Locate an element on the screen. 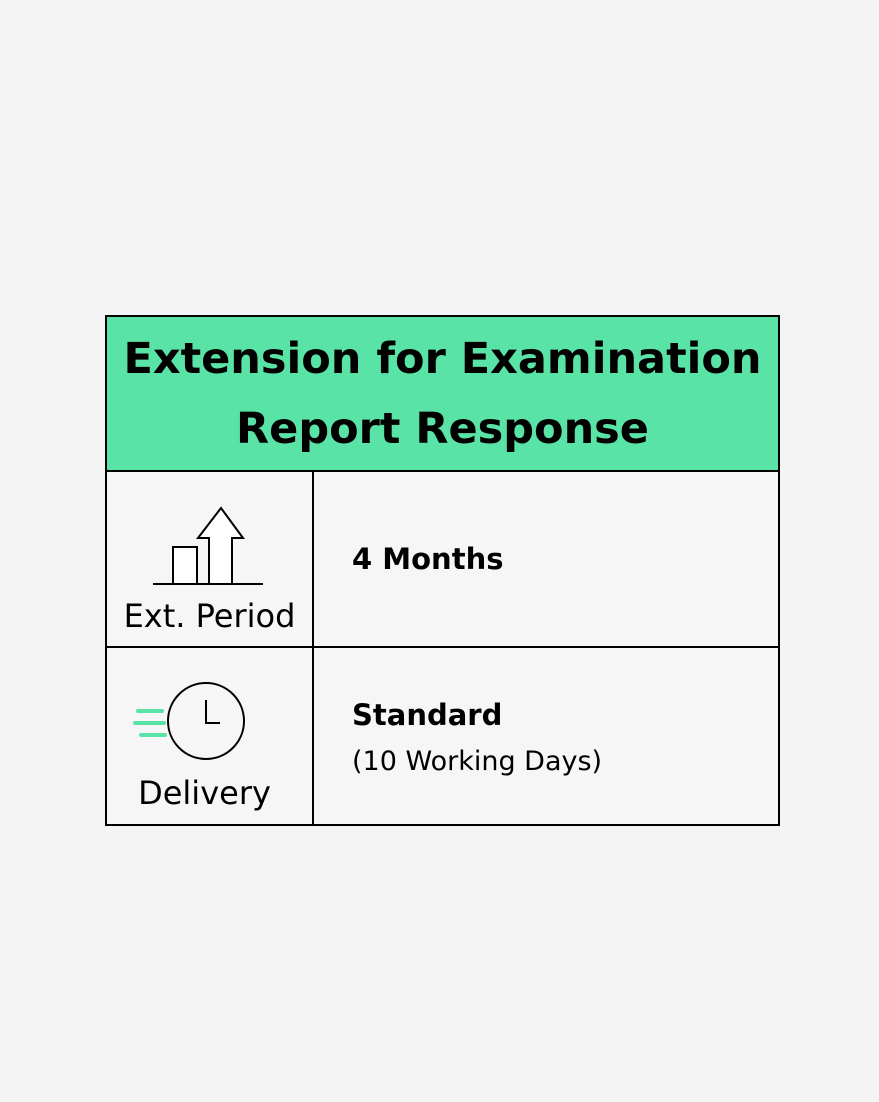 This screenshot has height=1102, width=879. row-label: Delivery is located at coordinates (204, 793).